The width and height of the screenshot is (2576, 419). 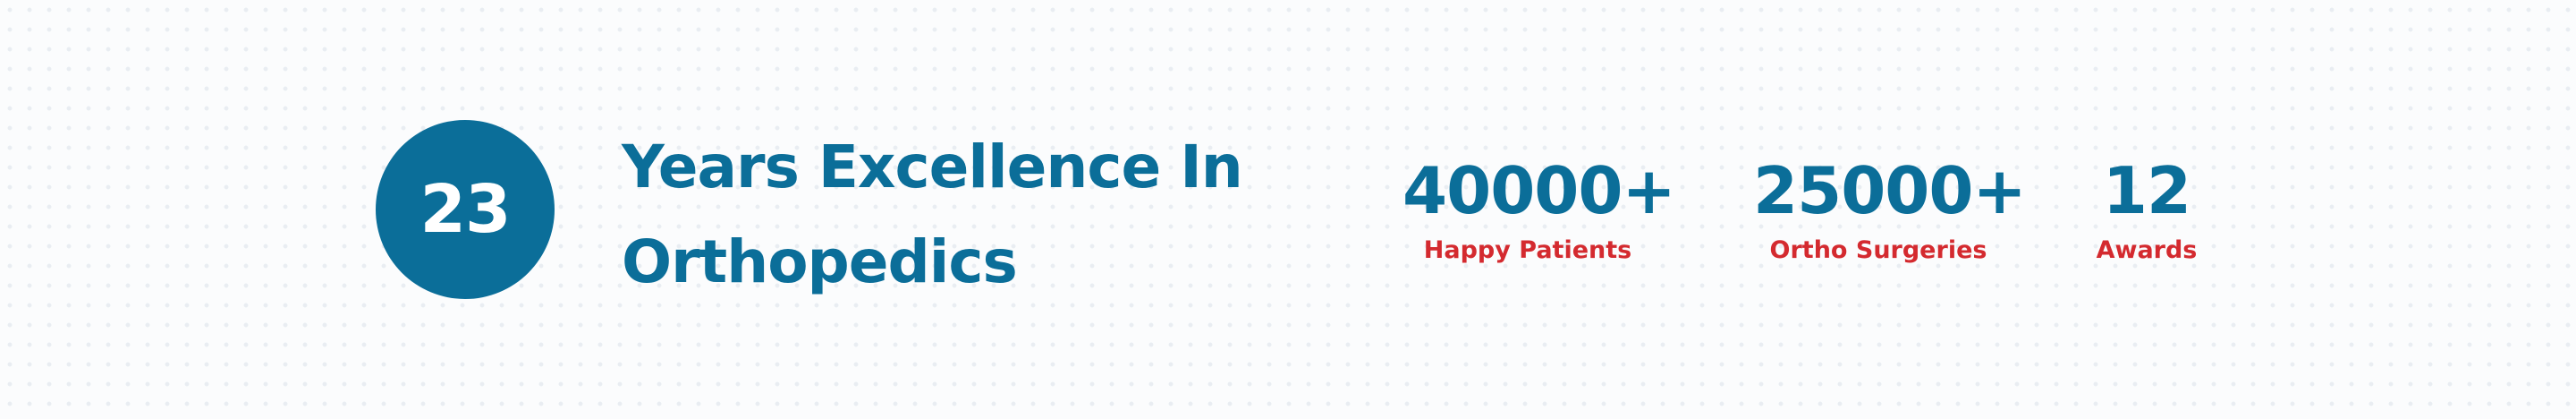 I want to click on stat-ortho-surgeries: 25000+ Ortho Surgeries, so click(x=1878, y=210).